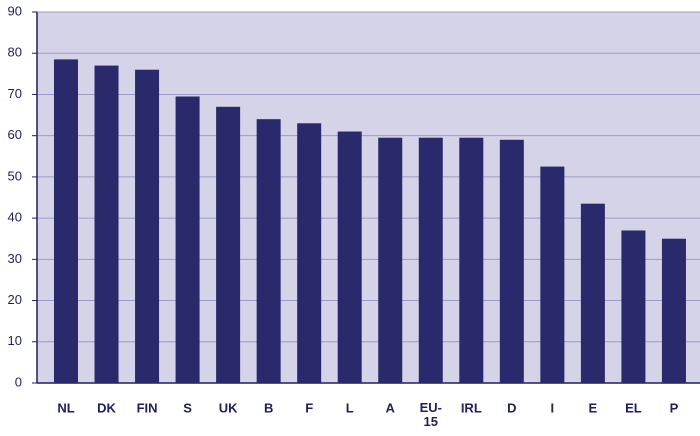 The width and height of the screenshot is (700, 436). Describe the element at coordinates (268, 407) in the screenshot. I see `x-tick-label: B` at that location.